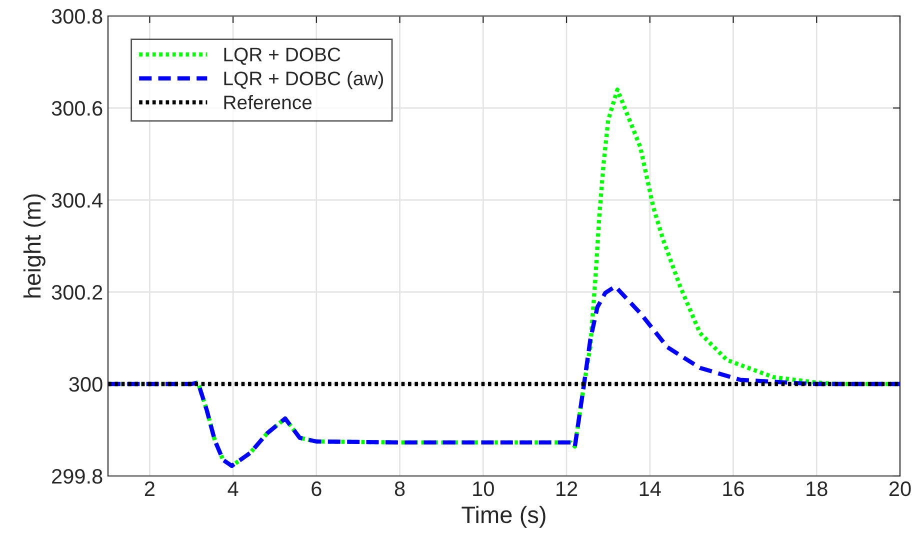  What do you see at coordinates (399, 488) in the screenshot?
I see `x-tick-label: 8` at bounding box center [399, 488].